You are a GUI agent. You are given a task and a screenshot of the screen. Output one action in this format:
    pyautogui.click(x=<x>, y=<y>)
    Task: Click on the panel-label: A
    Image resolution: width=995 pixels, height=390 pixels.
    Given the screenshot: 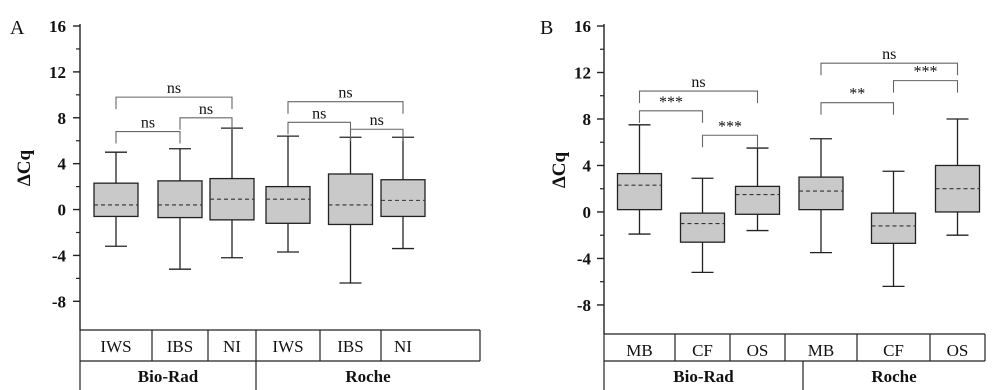 What is the action you would take?
    pyautogui.click(x=17, y=28)
    